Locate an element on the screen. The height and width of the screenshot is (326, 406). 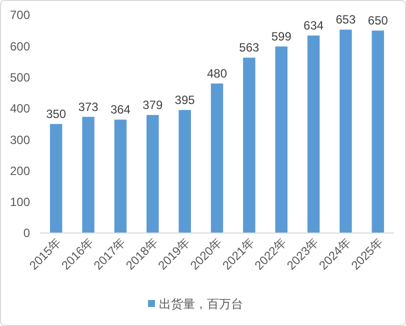
y-tick-label: 200 is located at coordinates (20, 171).